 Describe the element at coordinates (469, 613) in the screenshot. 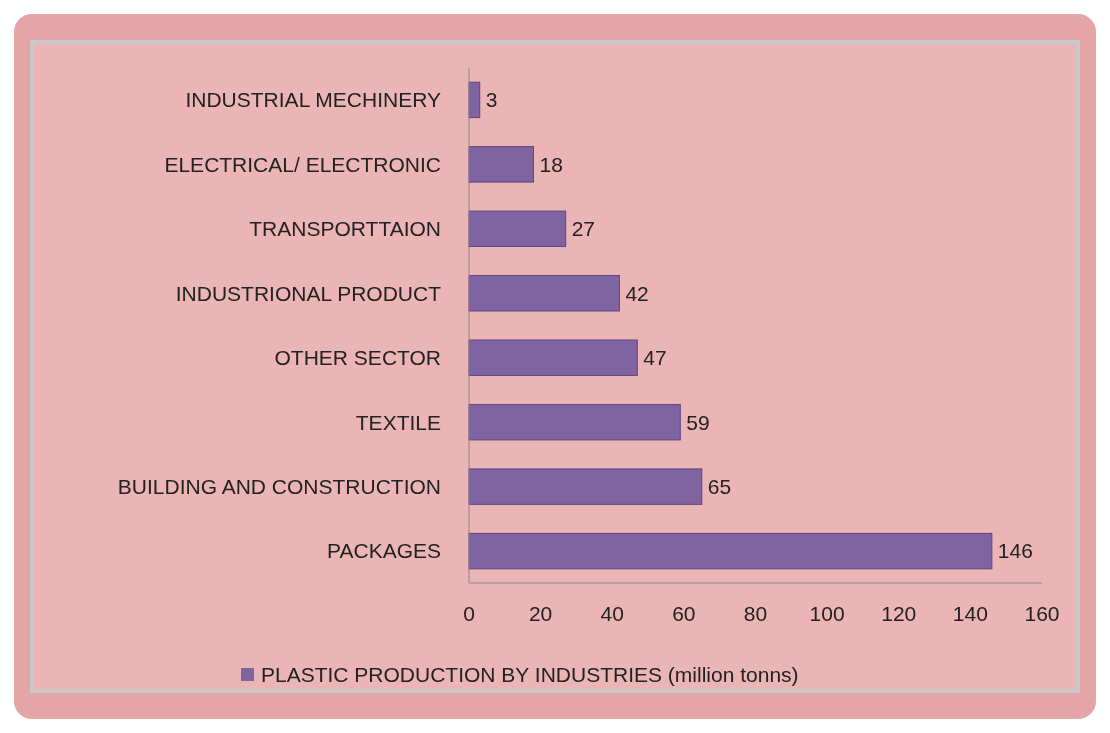

I see `x-tick-label: 0` at that location.